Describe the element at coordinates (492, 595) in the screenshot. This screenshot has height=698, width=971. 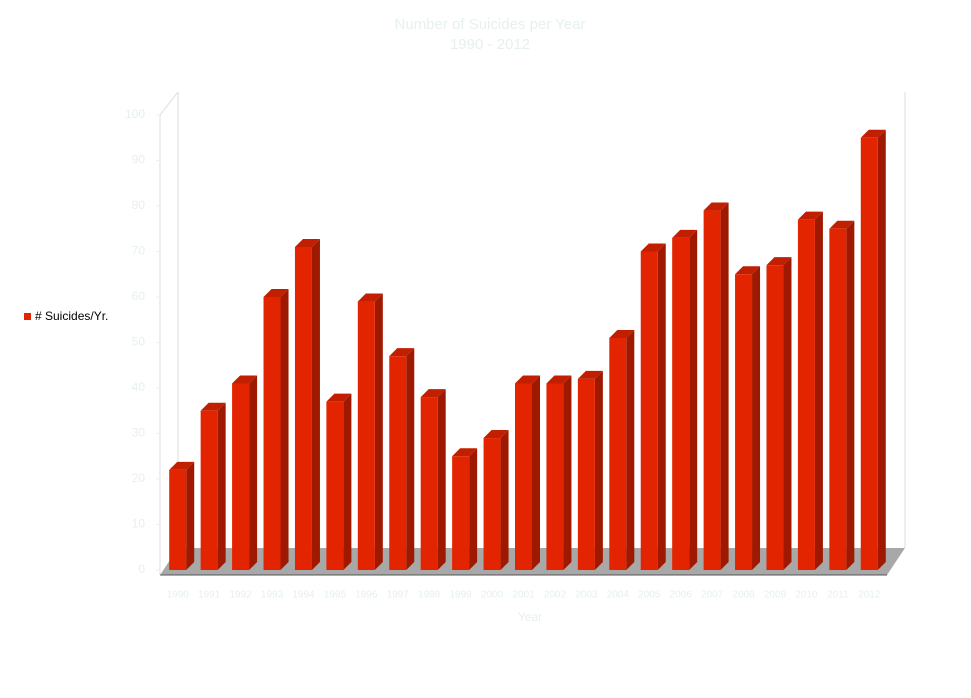
I see `x-tick-label: 2000` at that location.